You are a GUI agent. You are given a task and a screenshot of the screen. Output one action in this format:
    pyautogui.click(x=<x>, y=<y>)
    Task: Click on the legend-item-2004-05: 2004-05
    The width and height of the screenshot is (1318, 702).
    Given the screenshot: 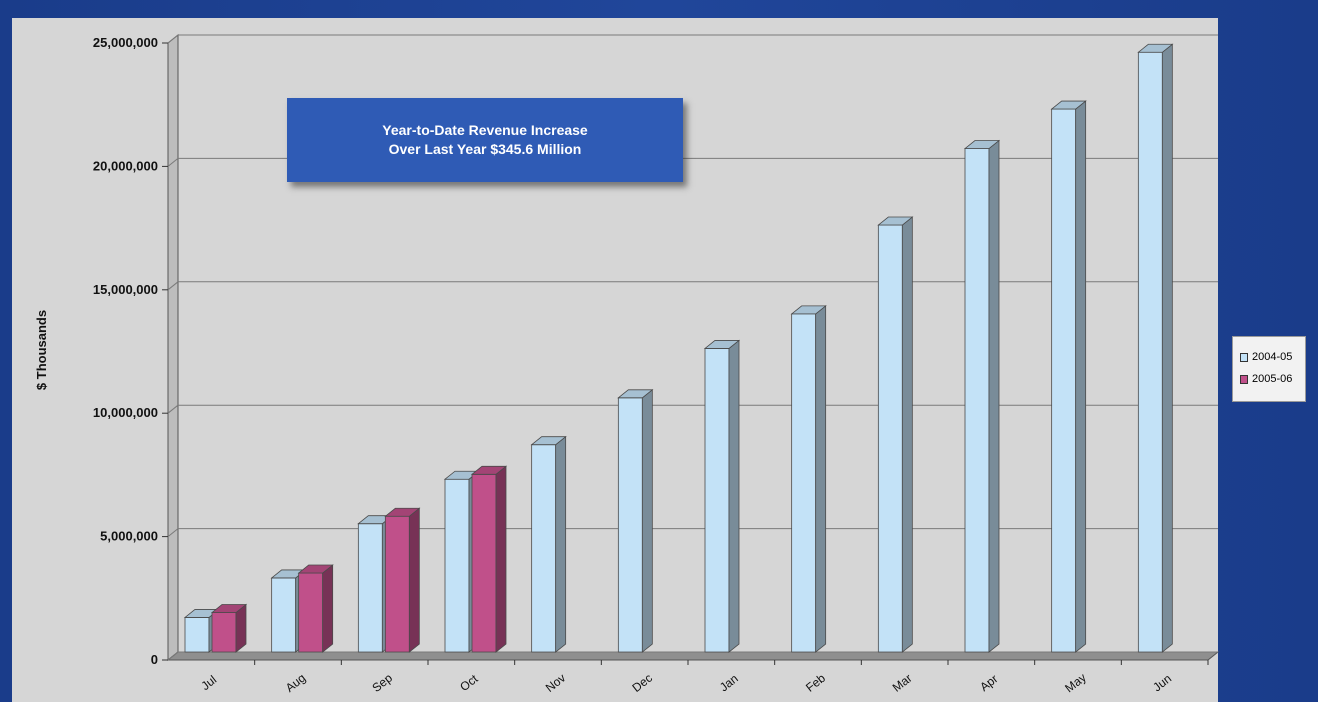 What is the action you would take?
    pyautogui.click(x=1269, y=357)
    